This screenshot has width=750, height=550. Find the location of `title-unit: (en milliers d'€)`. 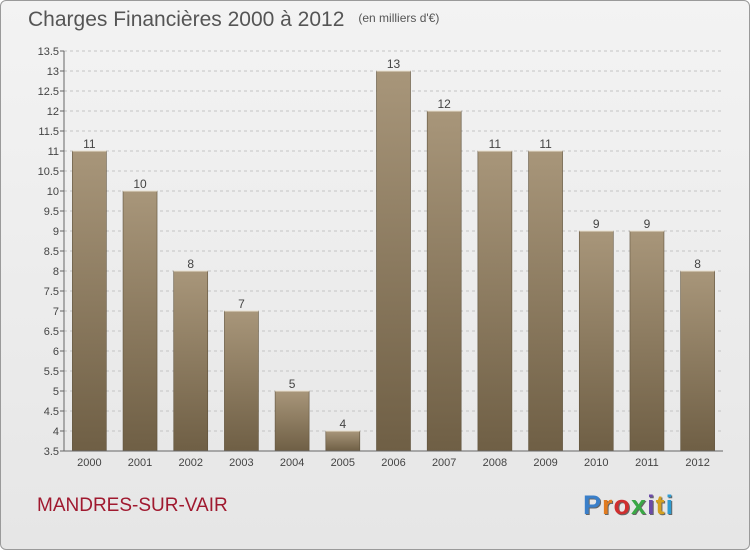

title-unit: (en milliers d'€) is located at coordinates (399, 18).